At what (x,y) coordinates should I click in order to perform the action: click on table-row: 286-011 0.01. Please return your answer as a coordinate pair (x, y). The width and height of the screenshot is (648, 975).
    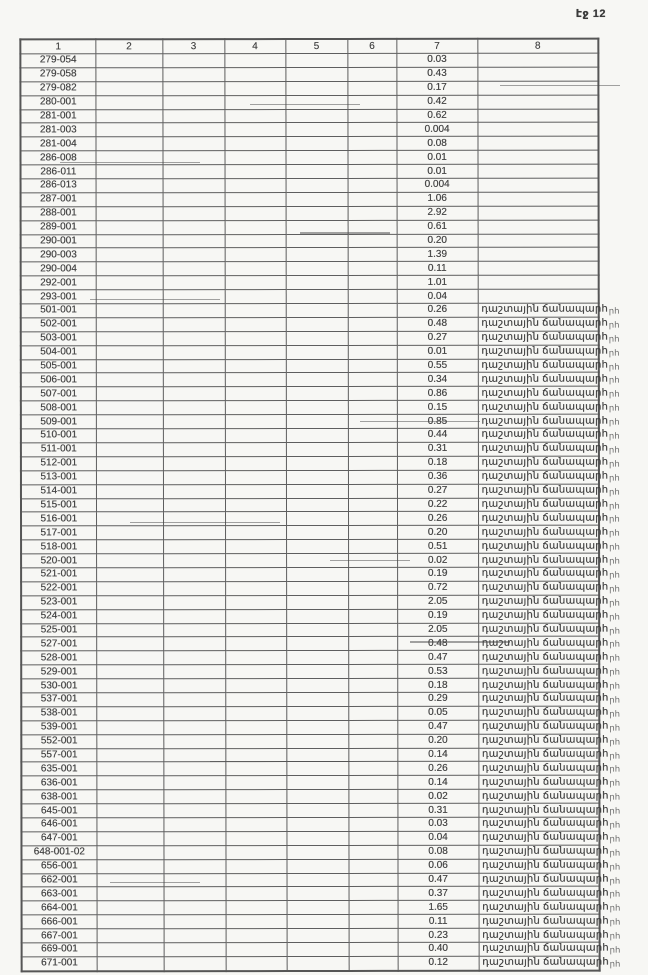
    Looking at the image, I should click on (309, 171).